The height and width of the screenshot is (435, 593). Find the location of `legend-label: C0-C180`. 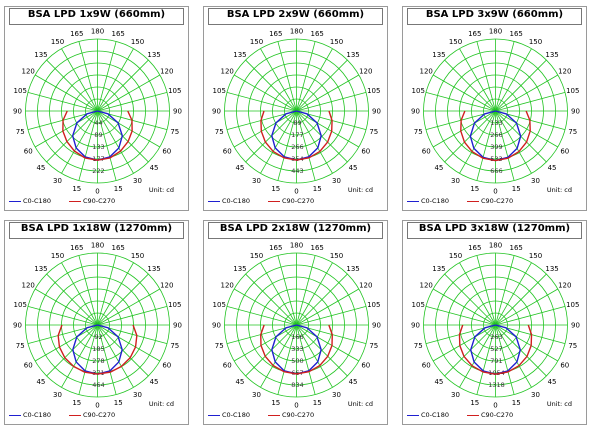

legend-label: C0-C180 is located at coordinates (37, 415).